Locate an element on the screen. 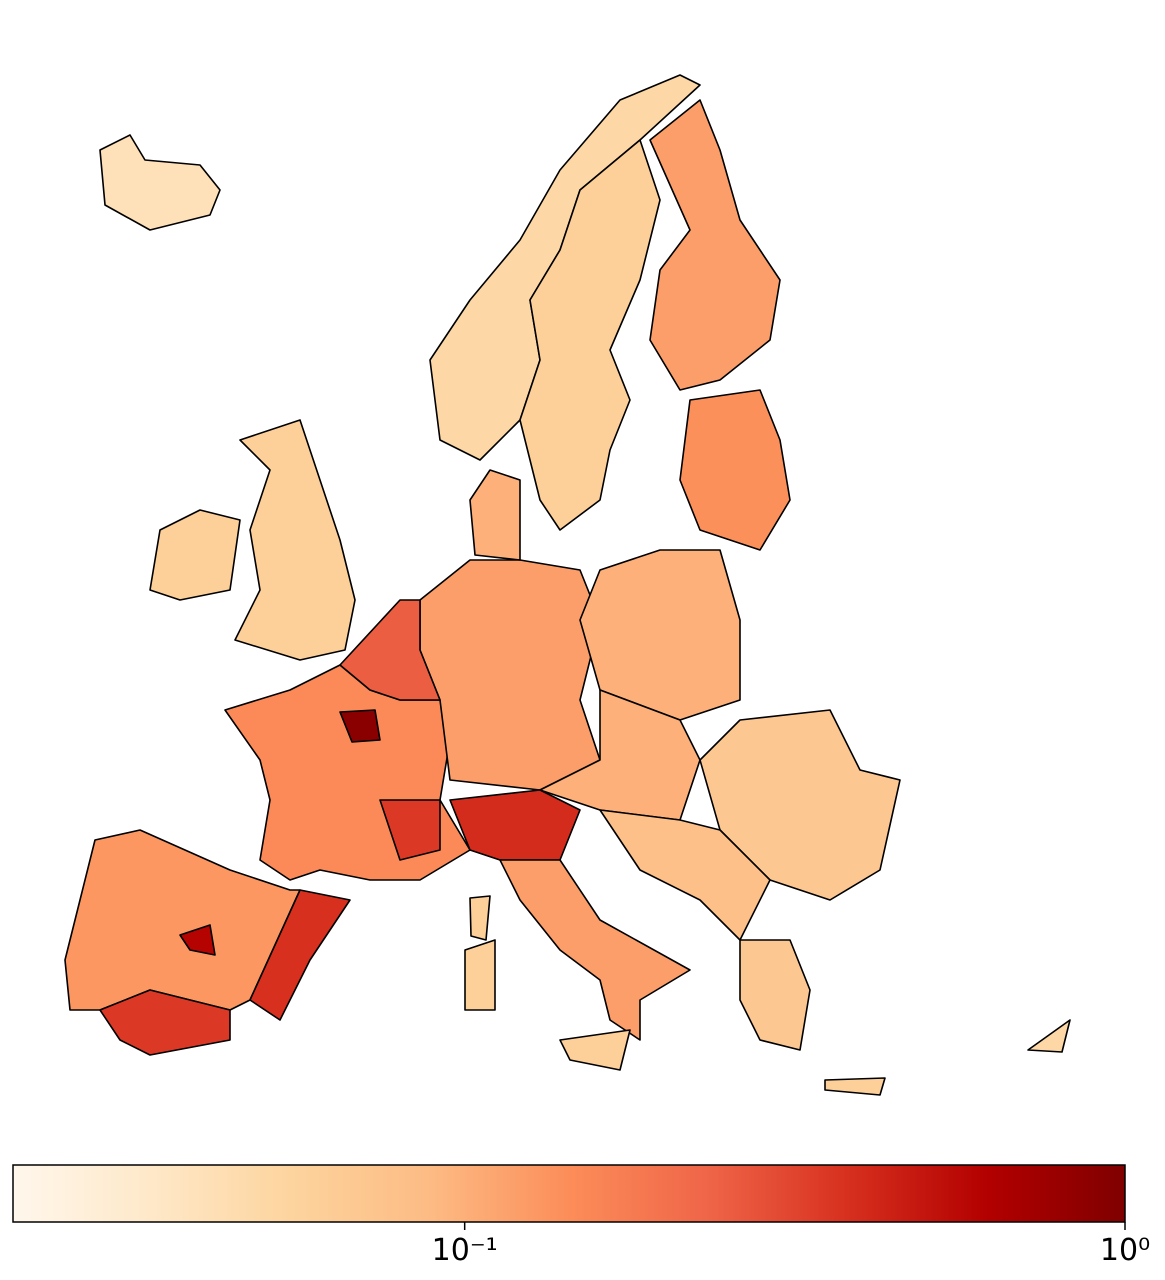  colorbar-tick-label: 10⁰ is located at coordinates (1125, 1250).